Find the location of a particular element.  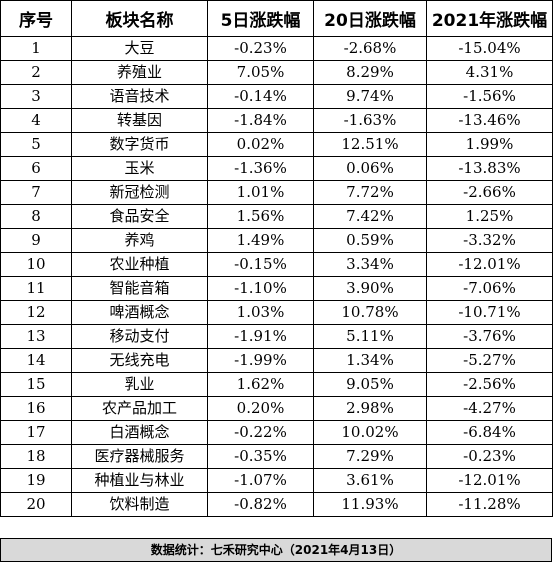

header-20d-change: 20日涨跌幅 is located at coordinates (370, 18).